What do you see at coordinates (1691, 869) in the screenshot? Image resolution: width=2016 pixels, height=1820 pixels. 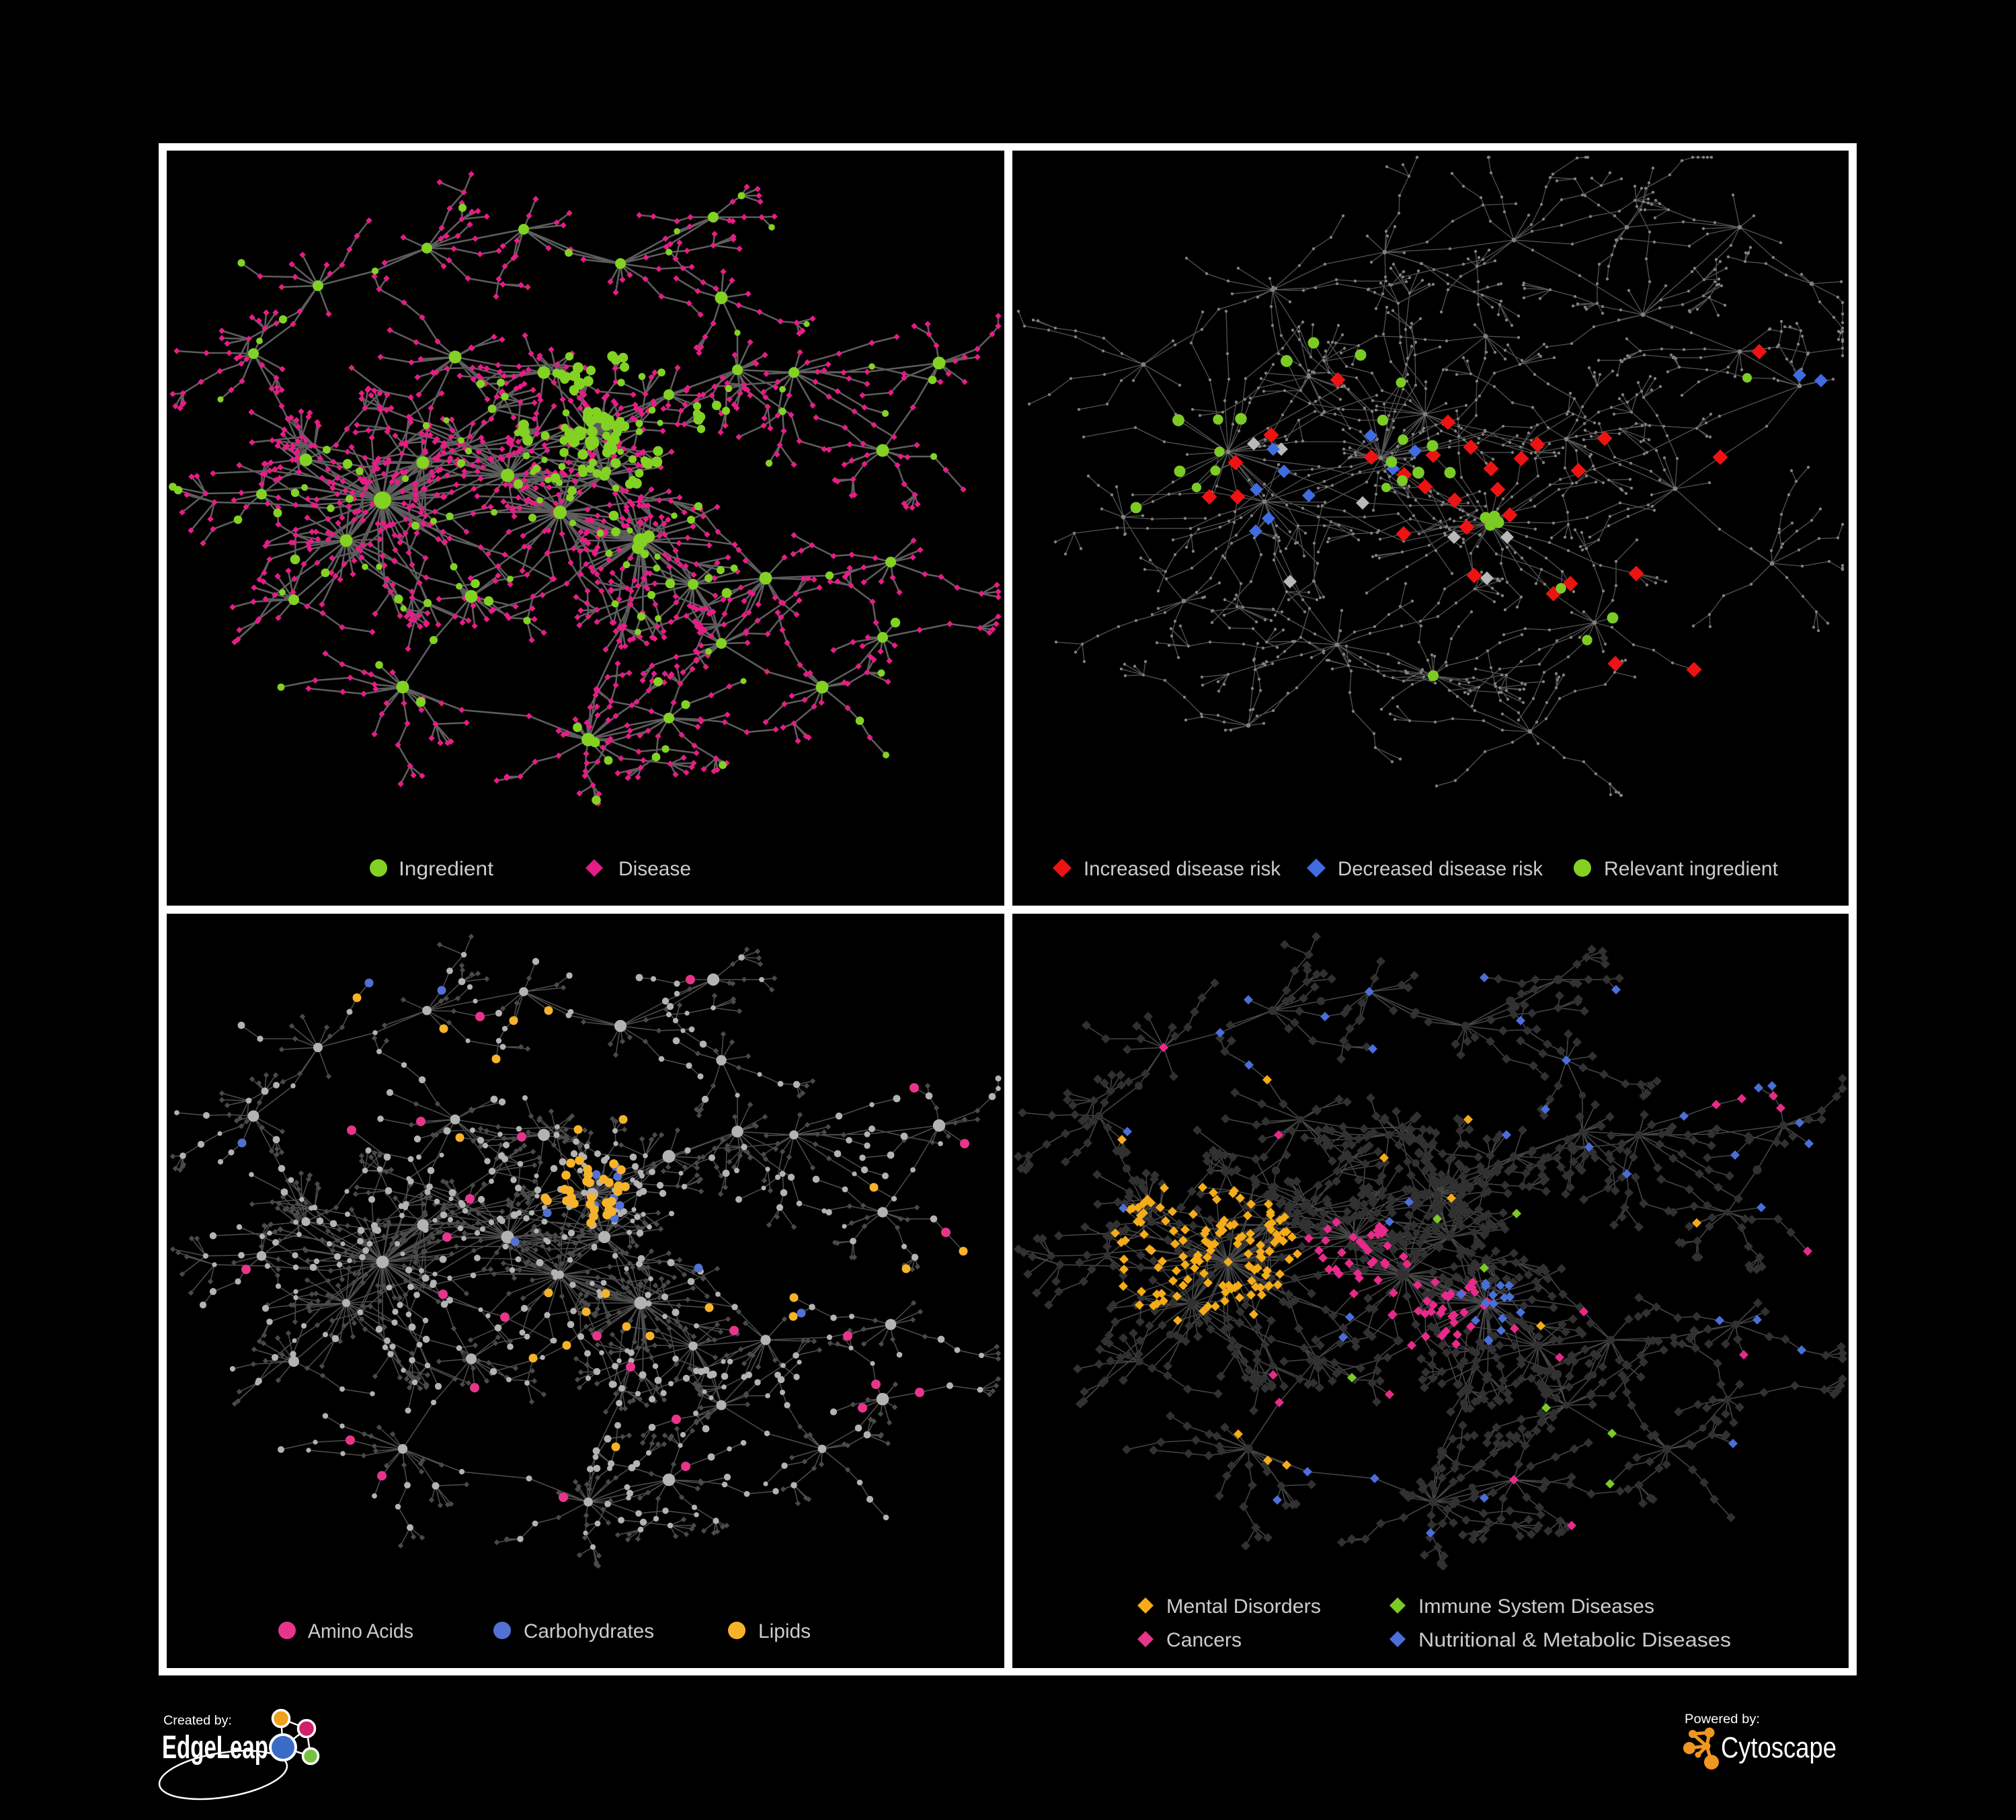 I see `svg-text: Relevant ingredient` at bounding box center [1691, 869].